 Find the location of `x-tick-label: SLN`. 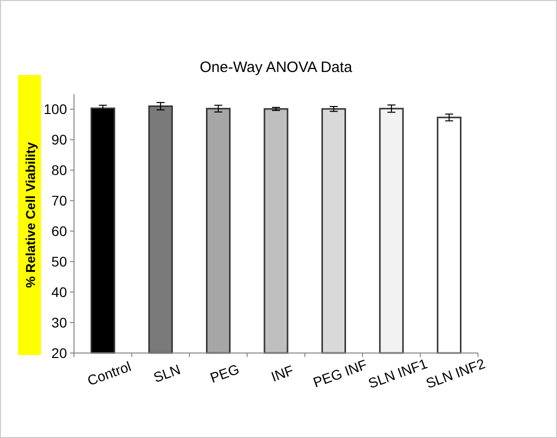

x-tick-label: SLN is located at coordinates (166, 373).